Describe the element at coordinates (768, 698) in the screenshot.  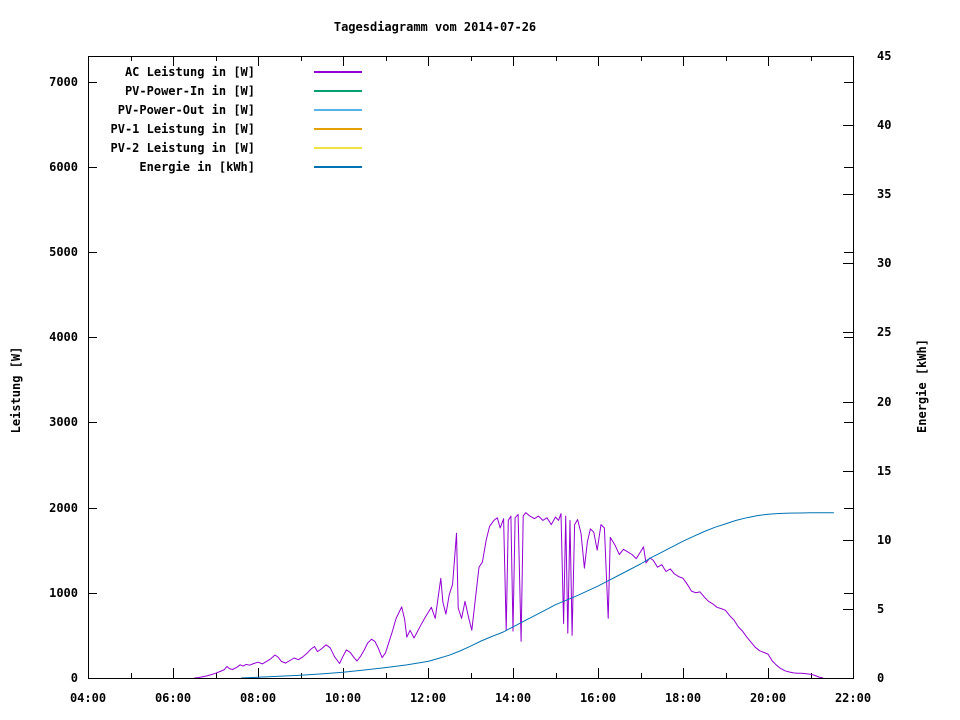
I see `x-tick-label: 20:00` at that location.